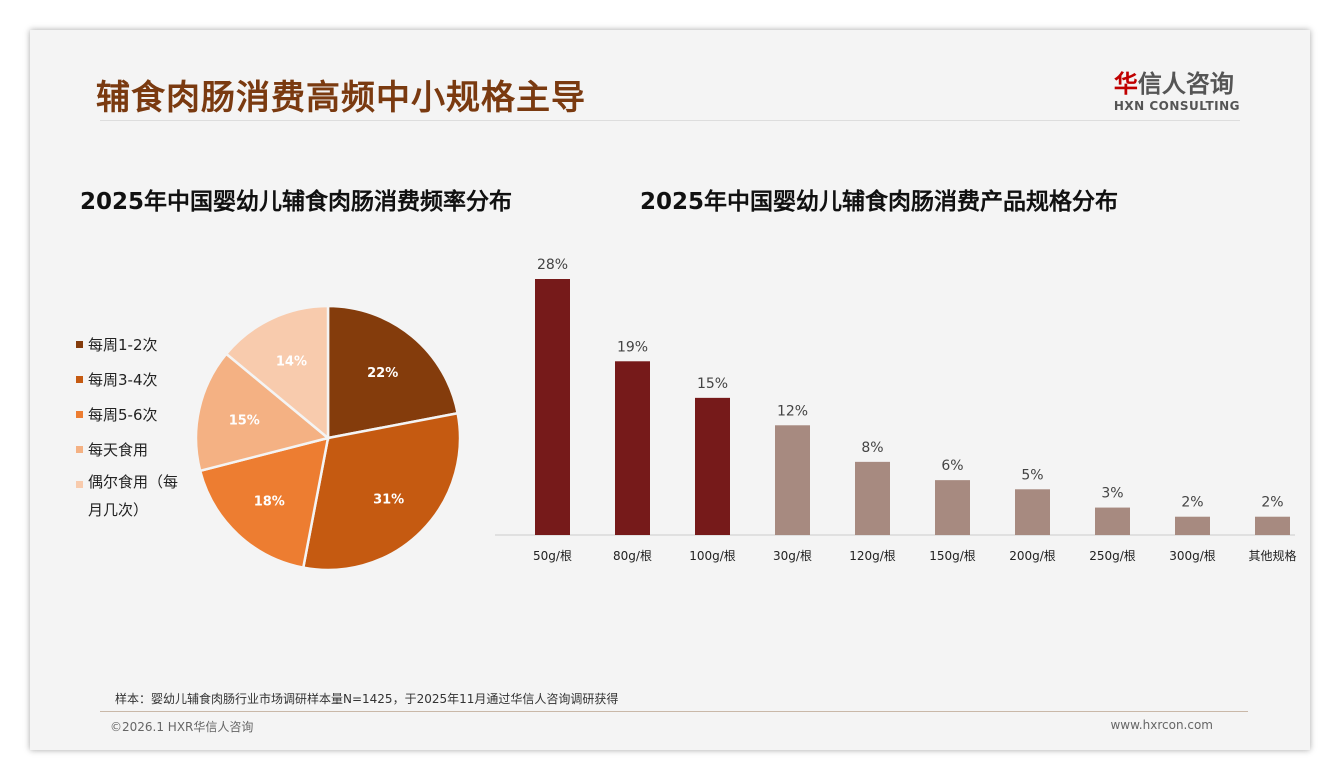 The image size is (1340, 780). Describe the element at coordinates (952, 466) in the screenshot. I see `bar-value-label: 6%` at that location.